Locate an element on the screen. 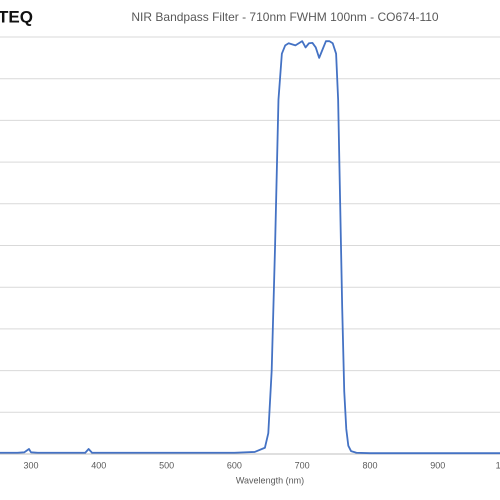 This screenshot has height=500, width=500. x-tick-label: 900 is located at coordinates (437, 465).